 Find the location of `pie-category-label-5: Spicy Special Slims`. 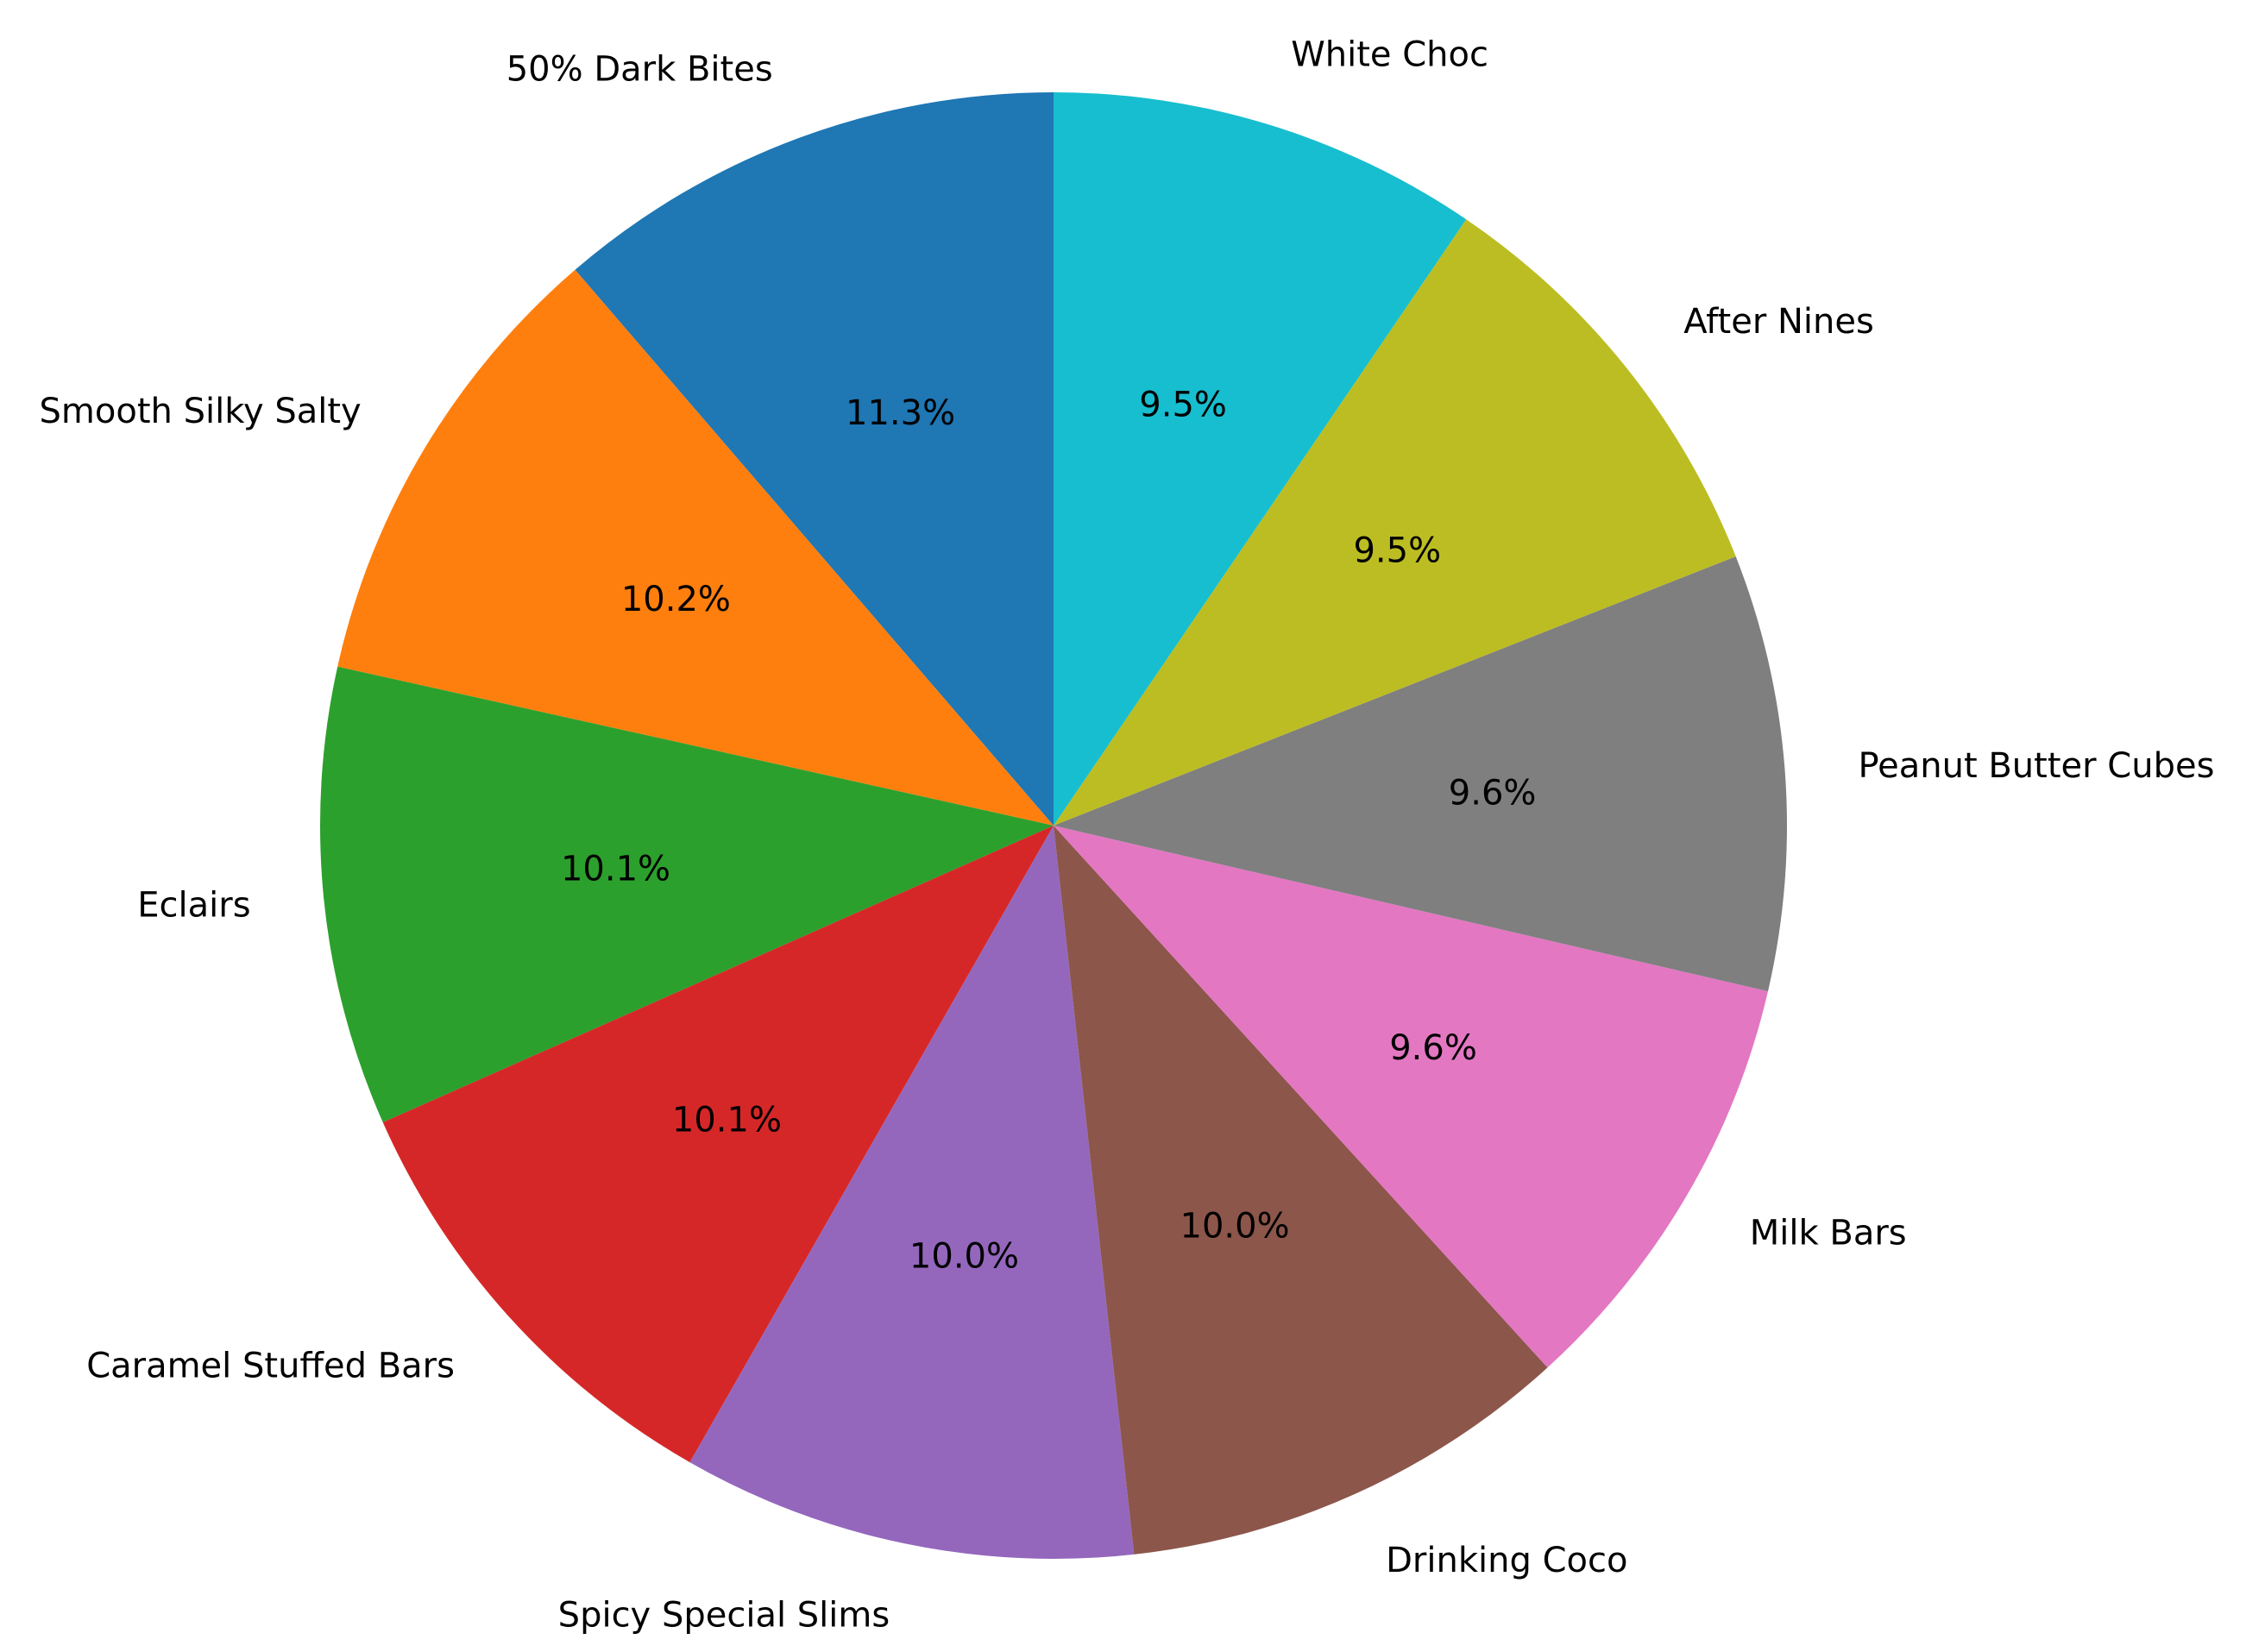

pie-category-label-5: Spicy Special Slims is located at coordinates (724, 1616).